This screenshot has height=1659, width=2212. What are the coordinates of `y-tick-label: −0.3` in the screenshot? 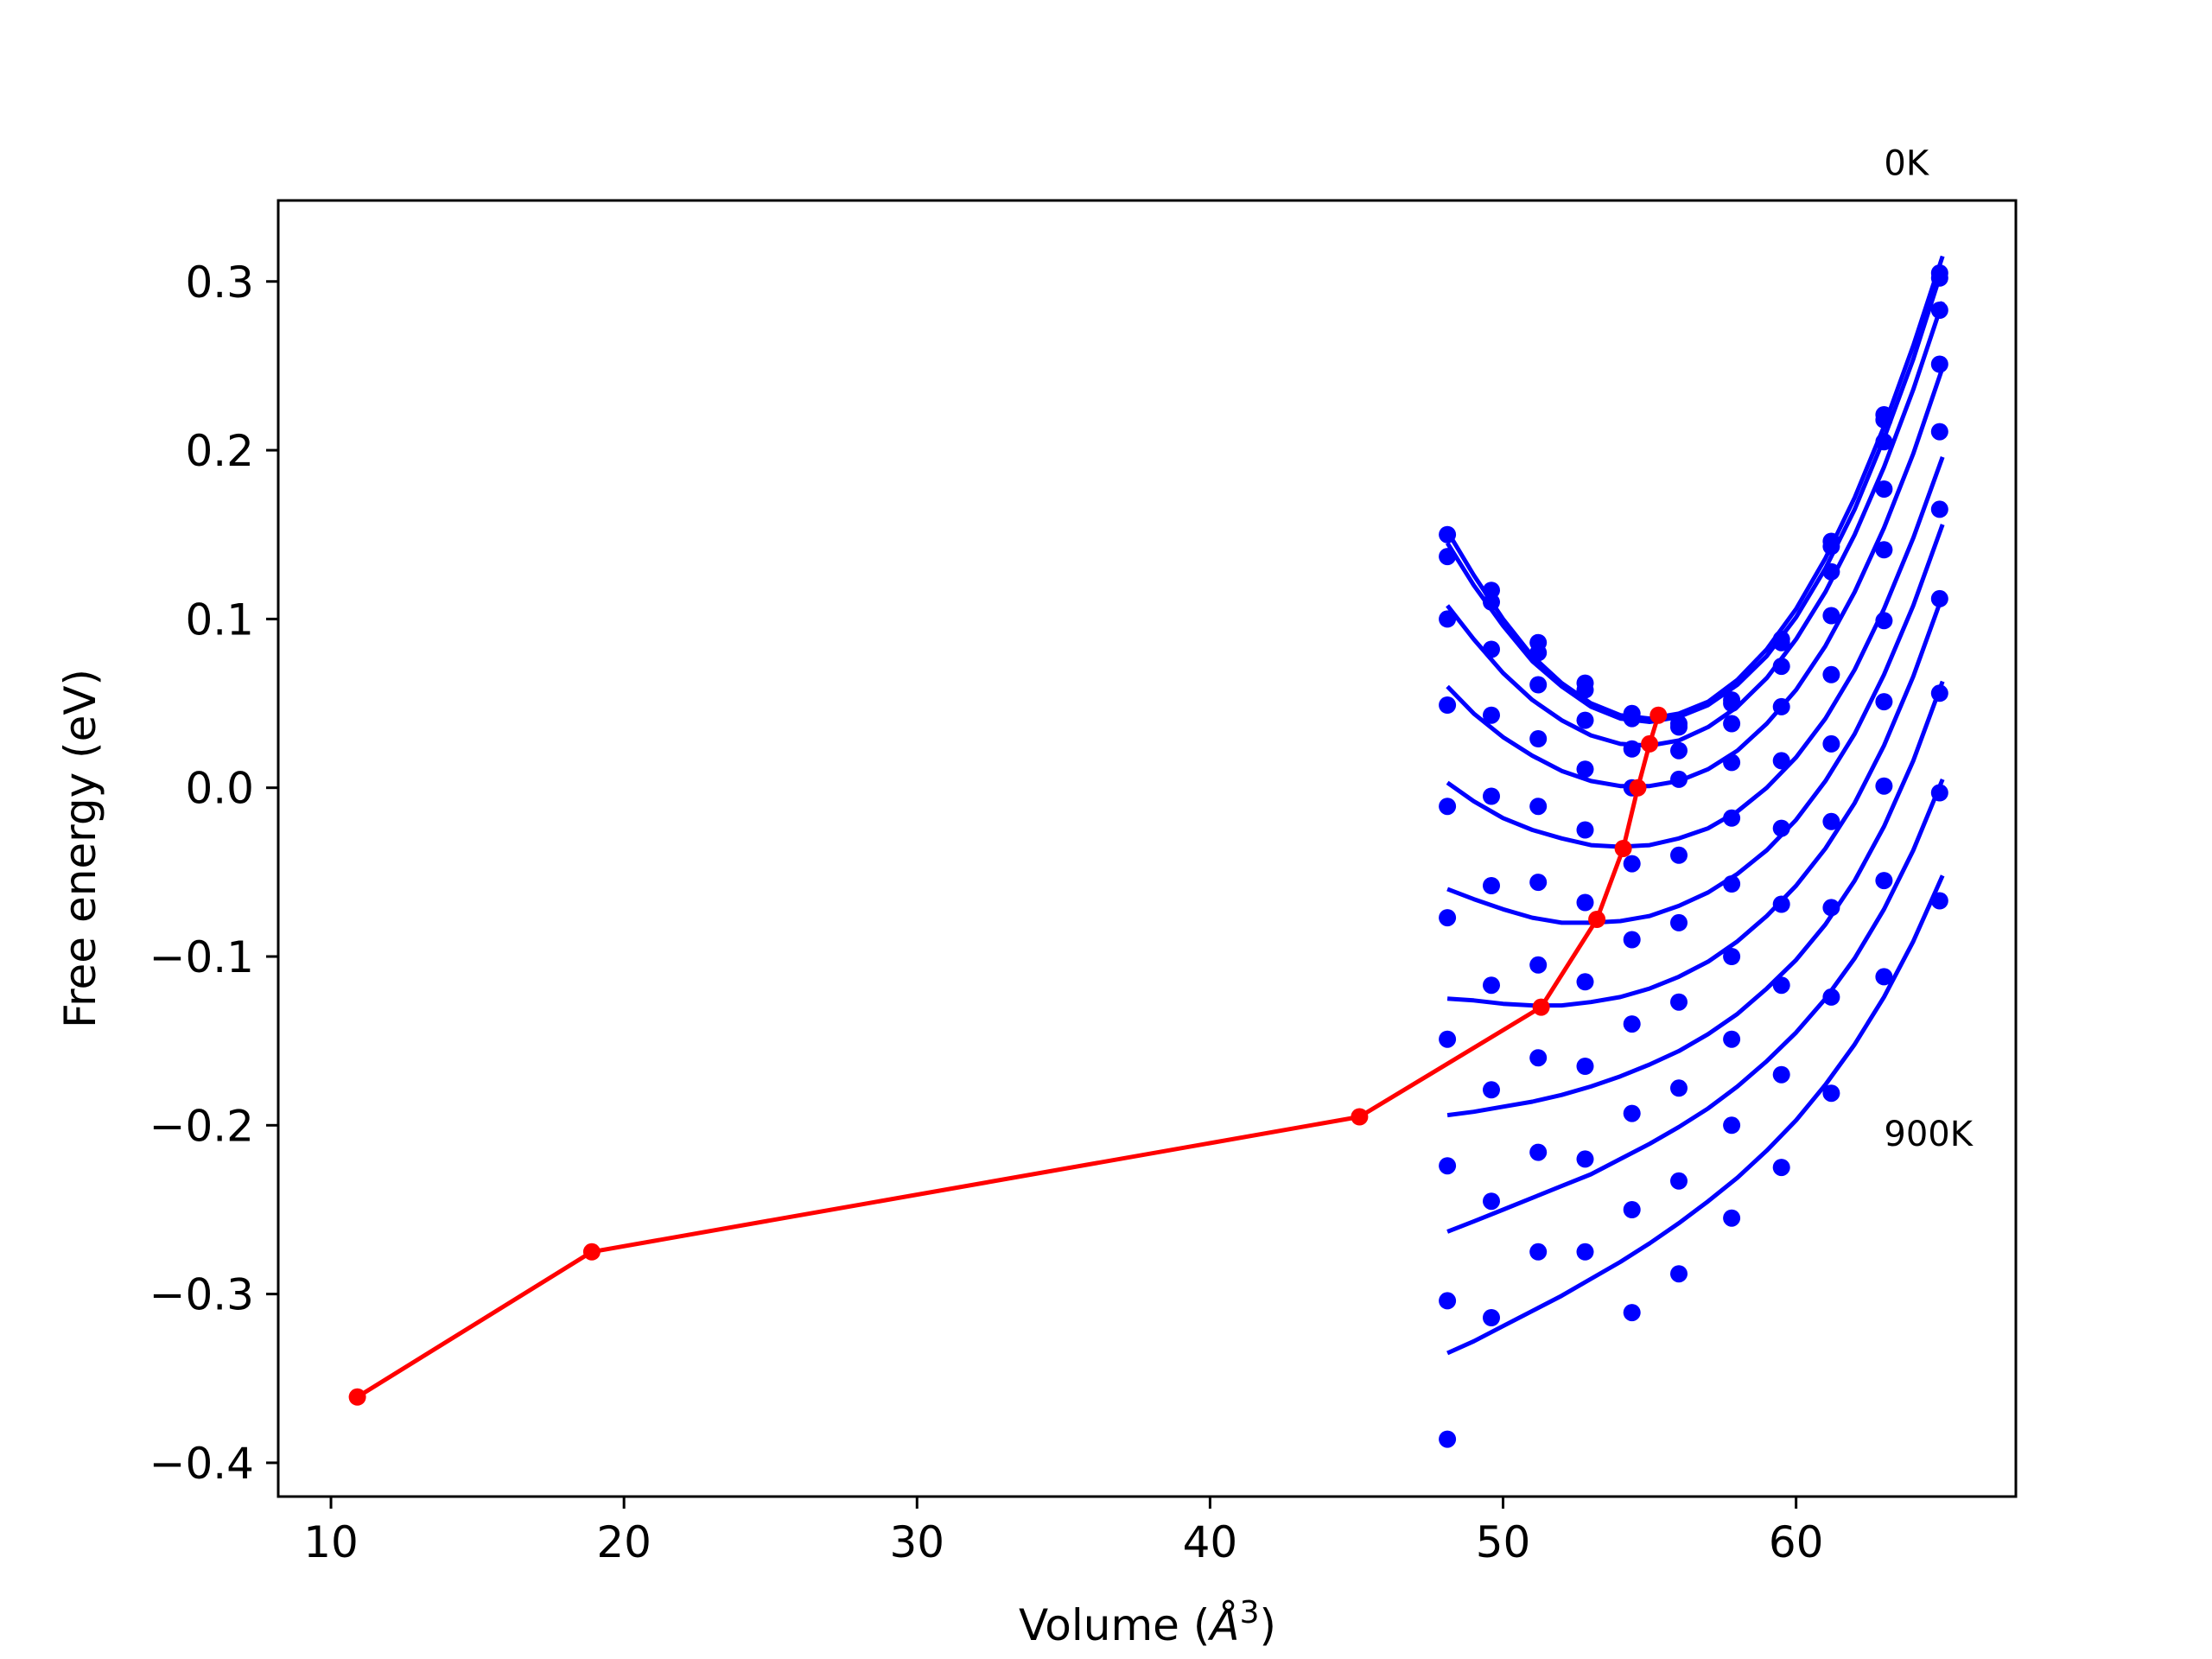 It's located at (201, 1295).